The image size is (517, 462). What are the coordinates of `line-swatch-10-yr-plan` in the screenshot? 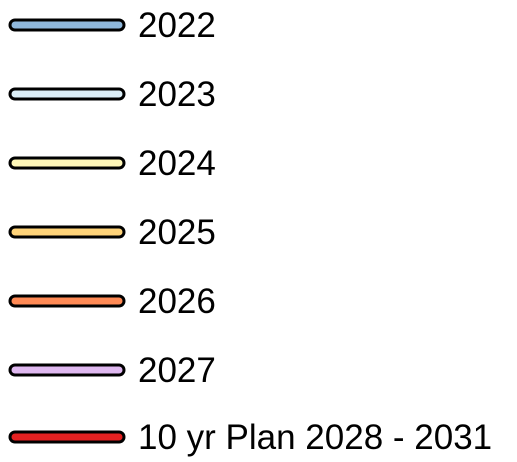 It's located at (67, 437).